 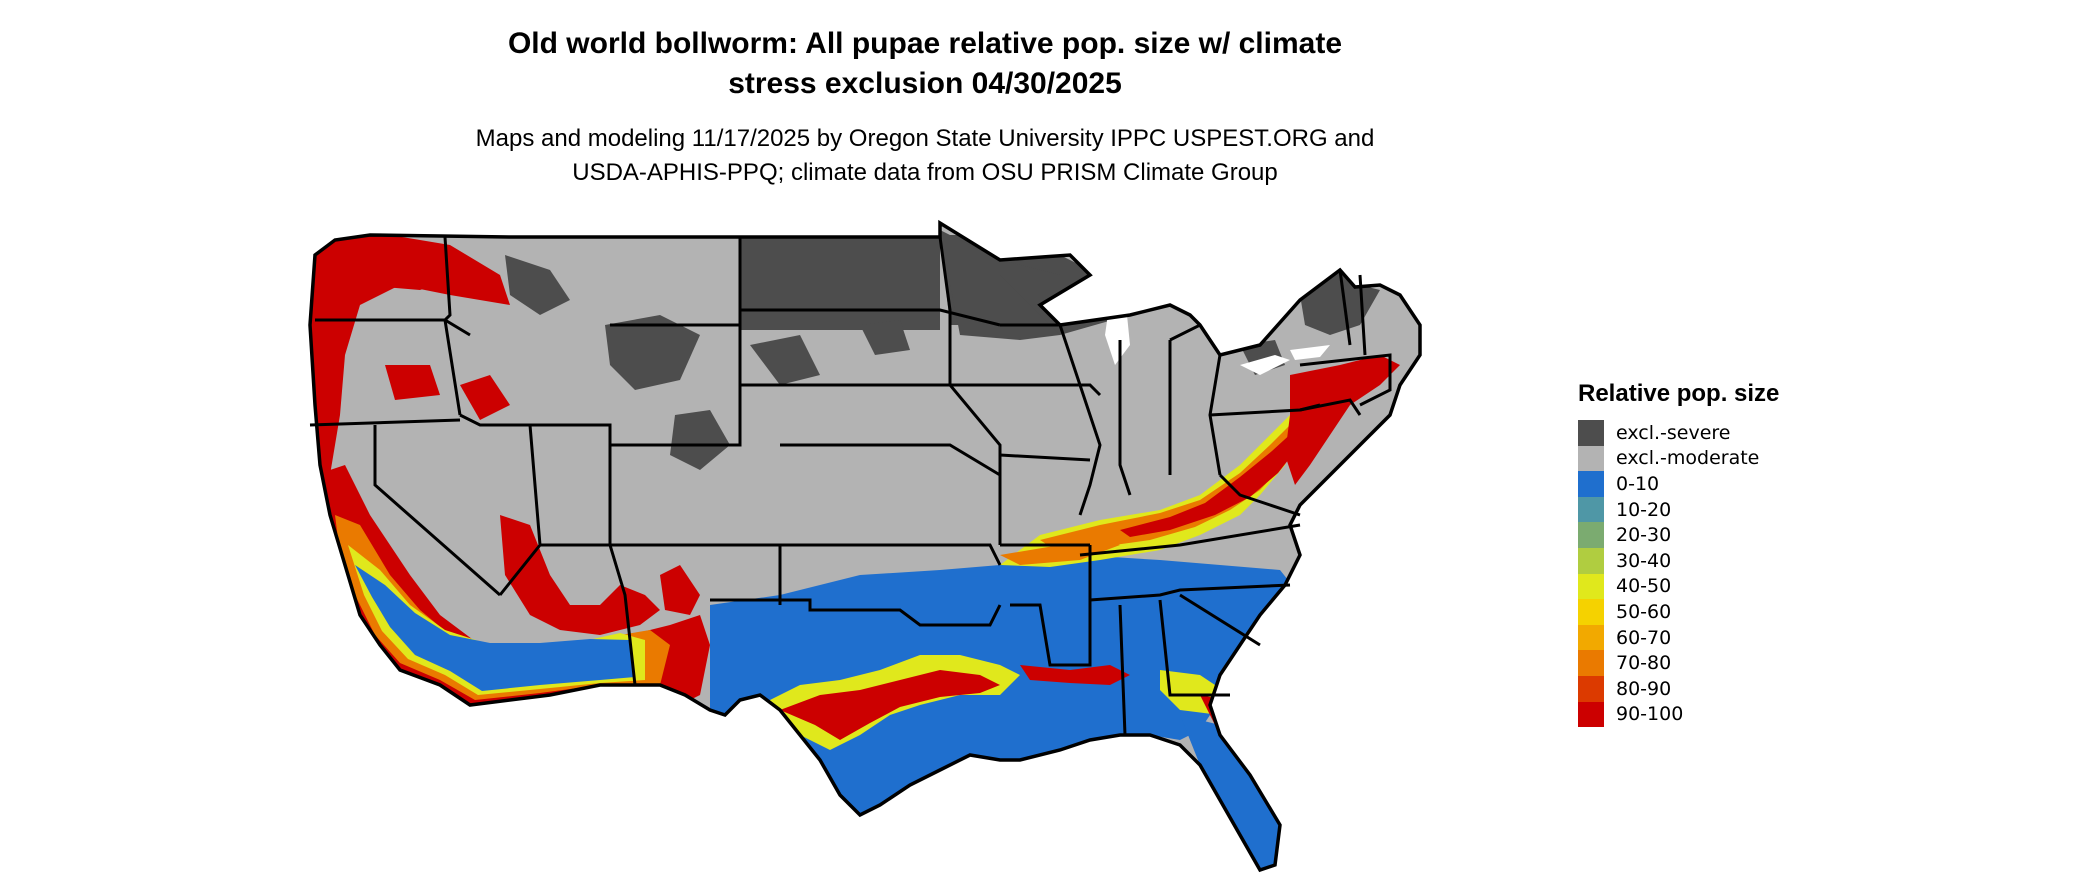 I want to click on legend-item: 90-100, so click(x=1678, y=714).